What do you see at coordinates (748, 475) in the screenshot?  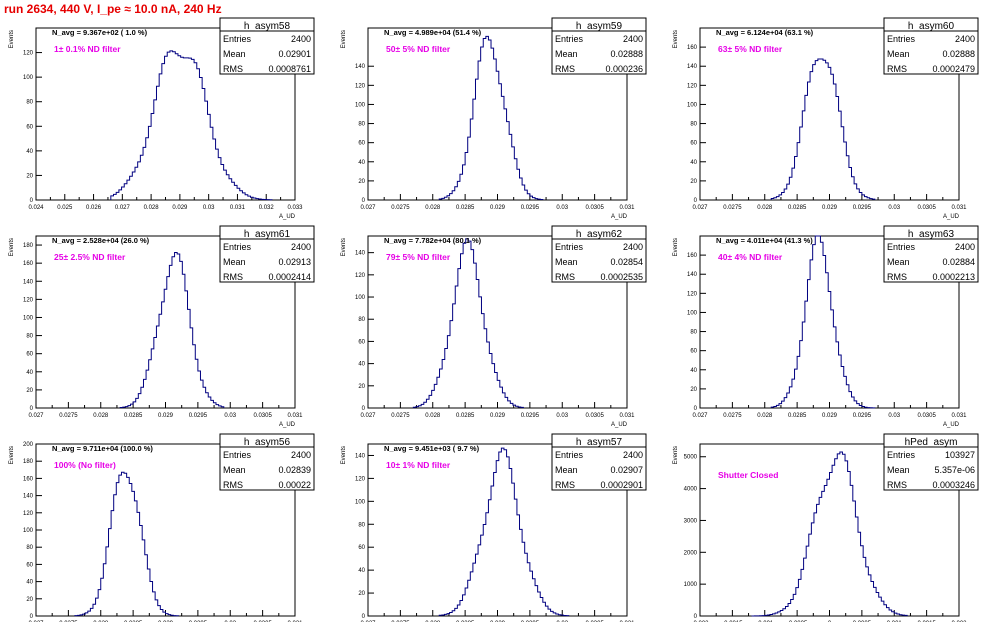 I see `filter-label: Shutter Closed` at bounding box center [748, 475].